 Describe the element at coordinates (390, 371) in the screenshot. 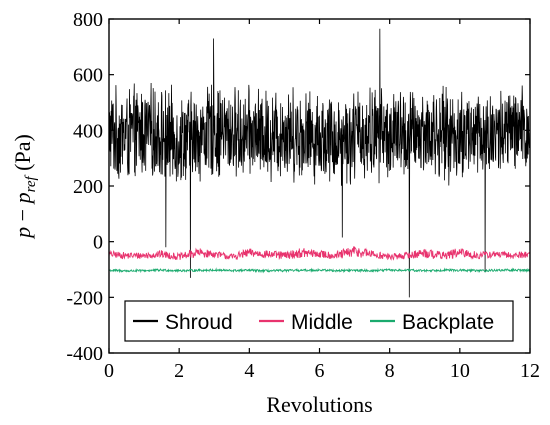

I see `x-tick-label: 8` at that location.